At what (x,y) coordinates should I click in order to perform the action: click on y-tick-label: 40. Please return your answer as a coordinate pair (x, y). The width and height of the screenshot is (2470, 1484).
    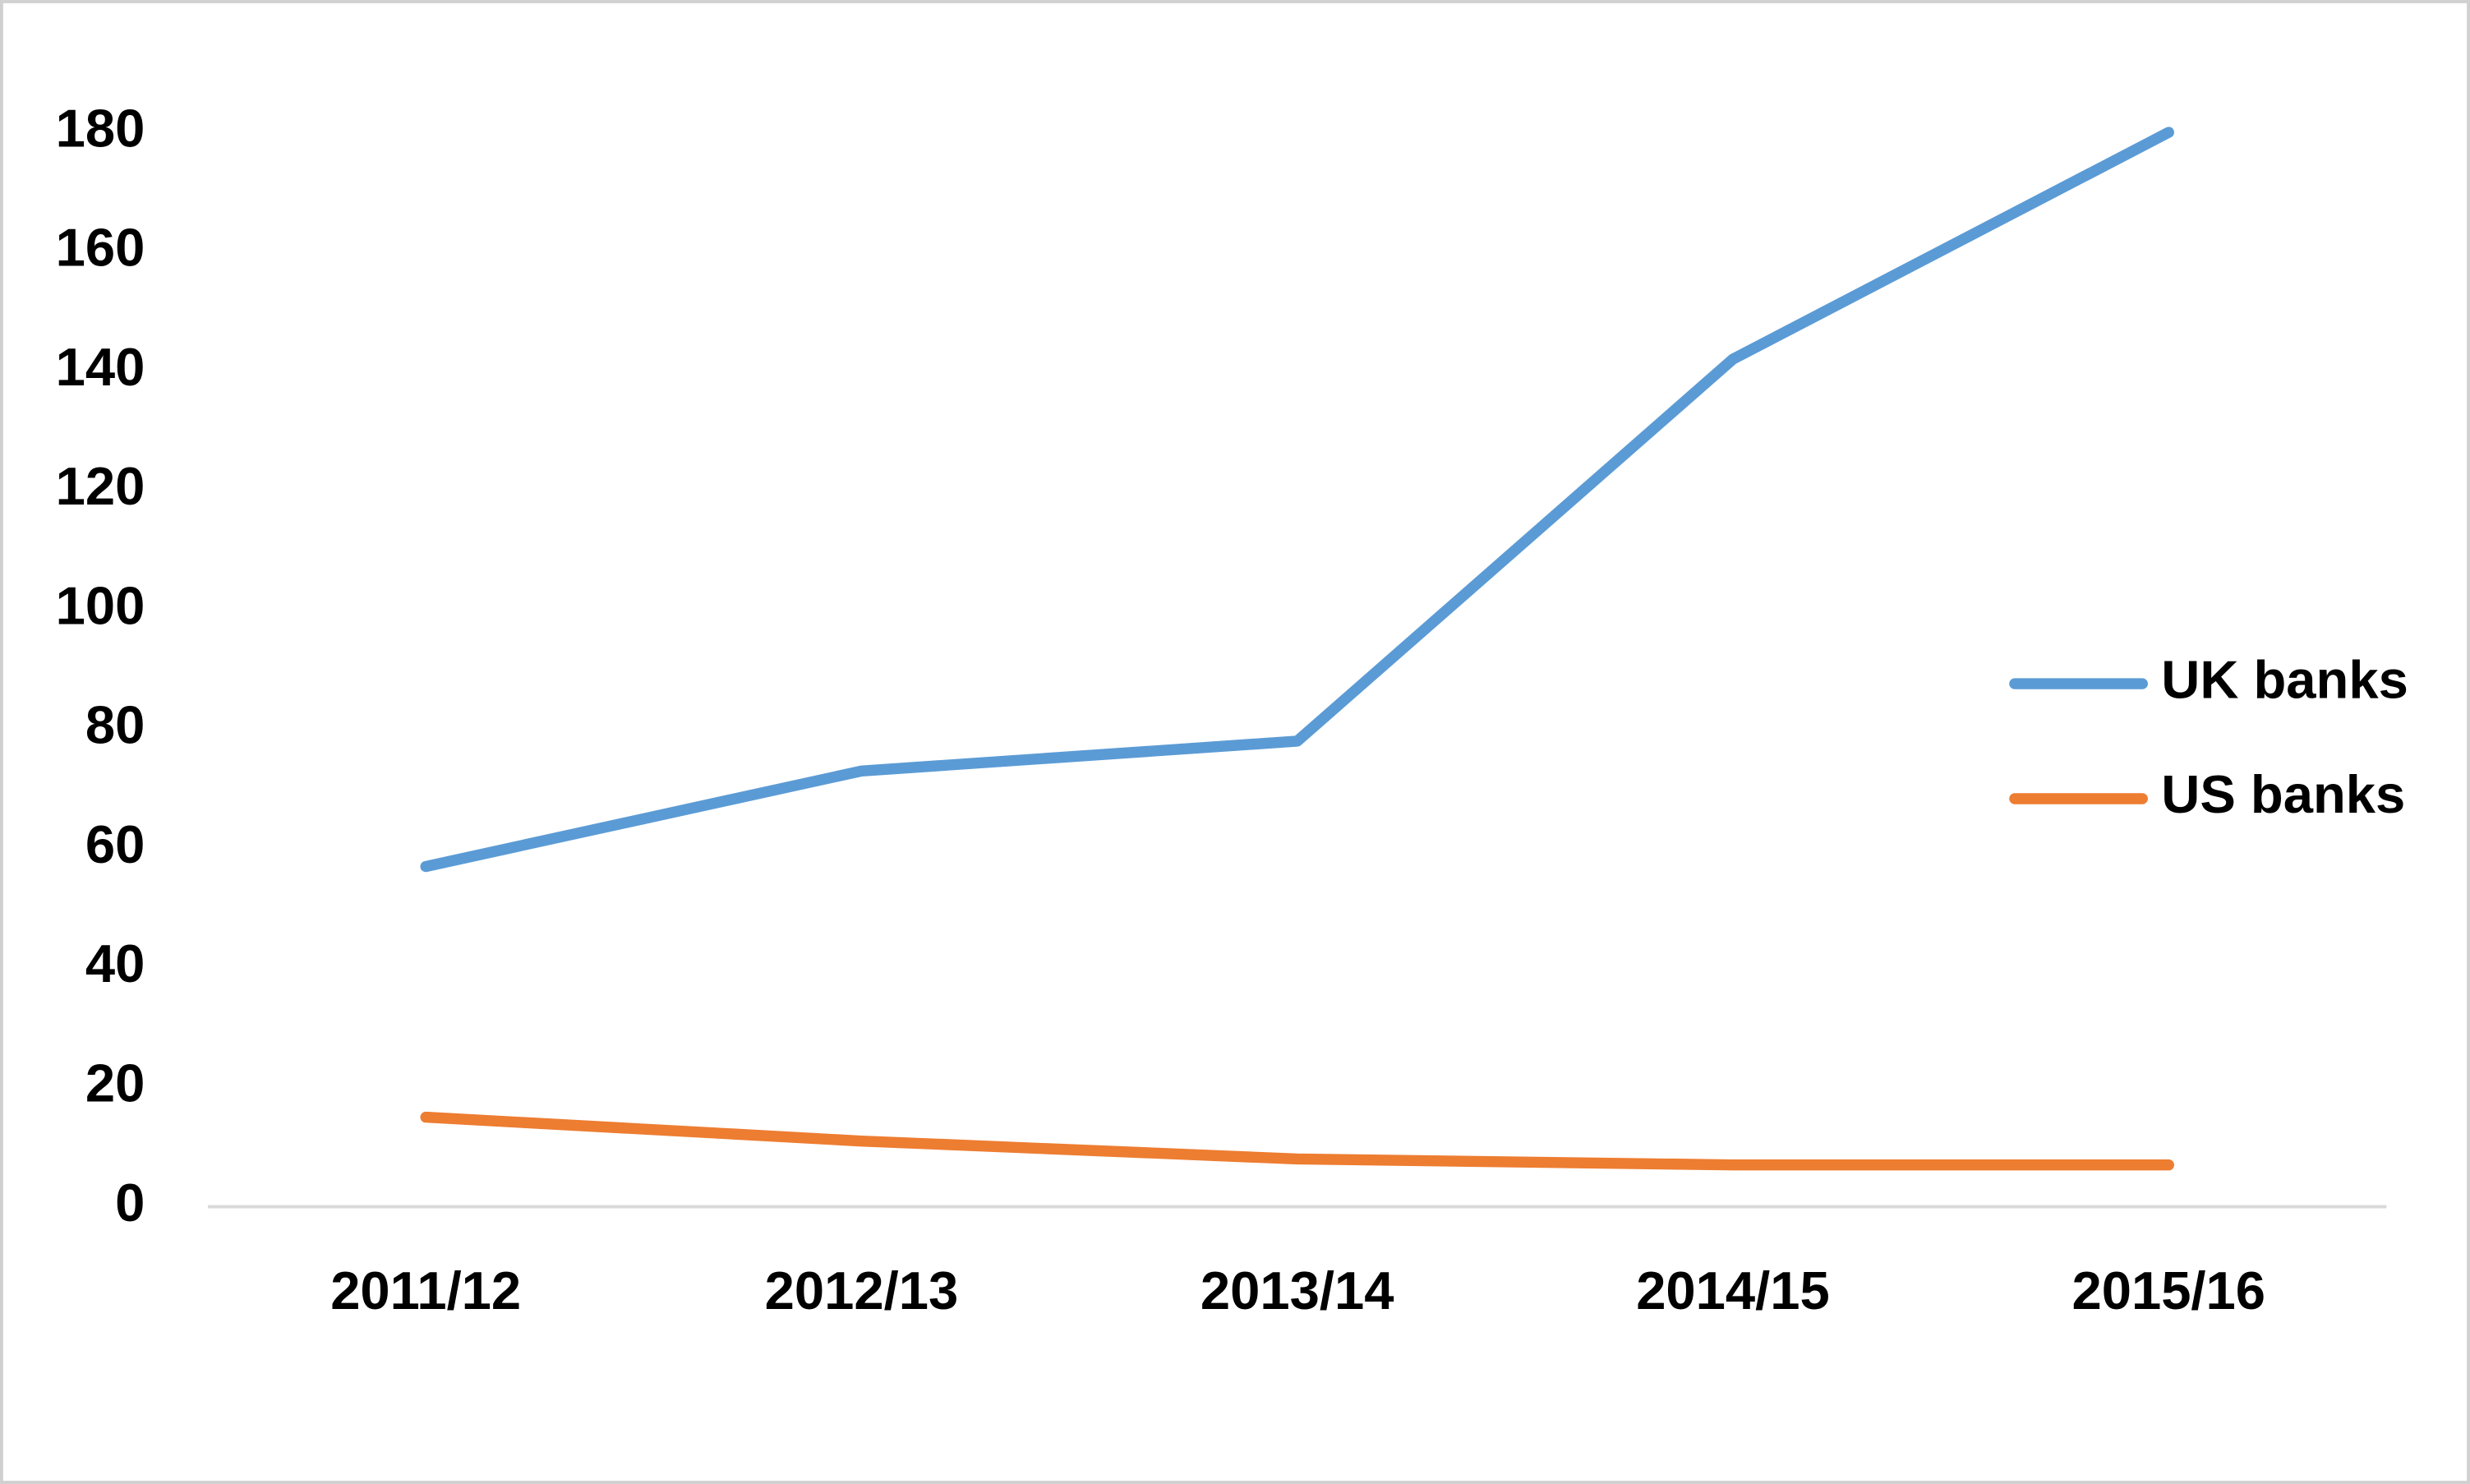
    Looking at the image, I should click on (115, 963).